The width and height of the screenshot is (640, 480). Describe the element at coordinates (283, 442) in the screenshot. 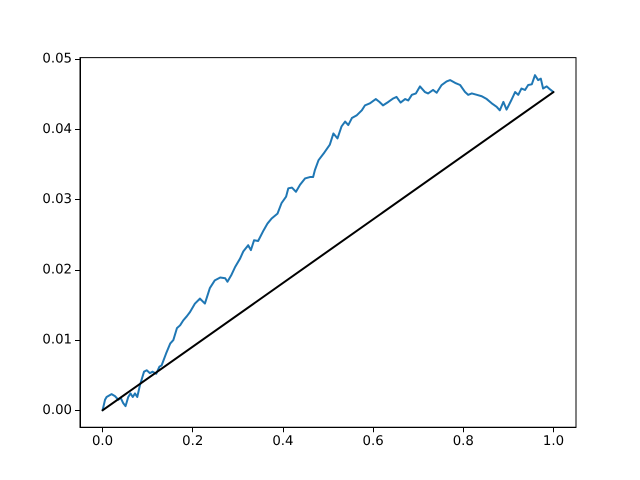

I see `x-tick-label: 0.4` at that location.